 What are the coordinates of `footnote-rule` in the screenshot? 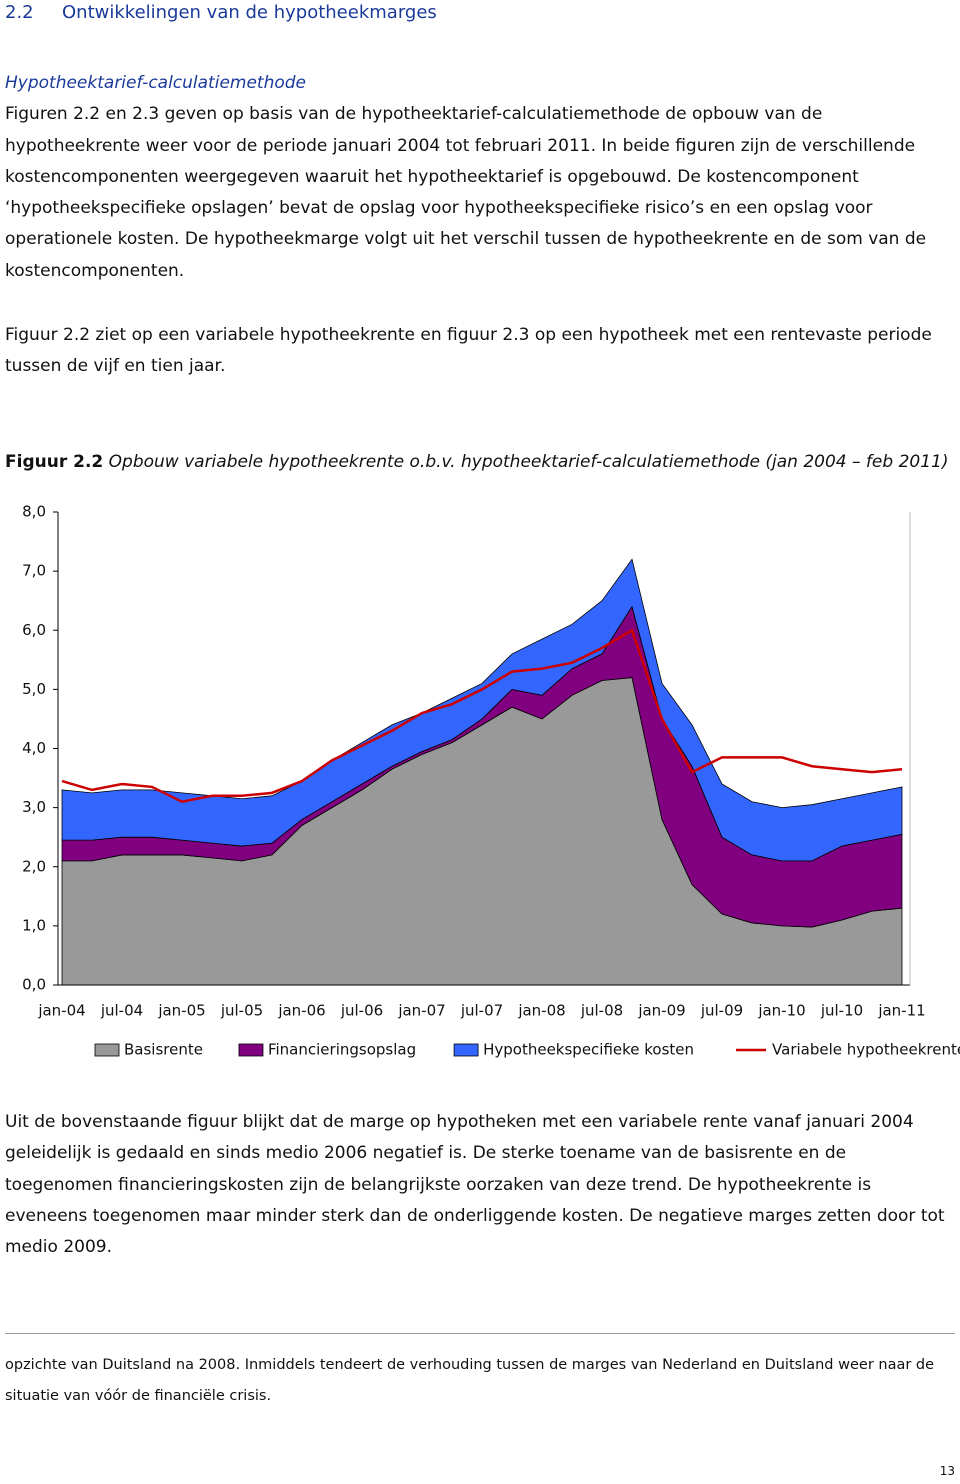 It's located at (480, 1333).